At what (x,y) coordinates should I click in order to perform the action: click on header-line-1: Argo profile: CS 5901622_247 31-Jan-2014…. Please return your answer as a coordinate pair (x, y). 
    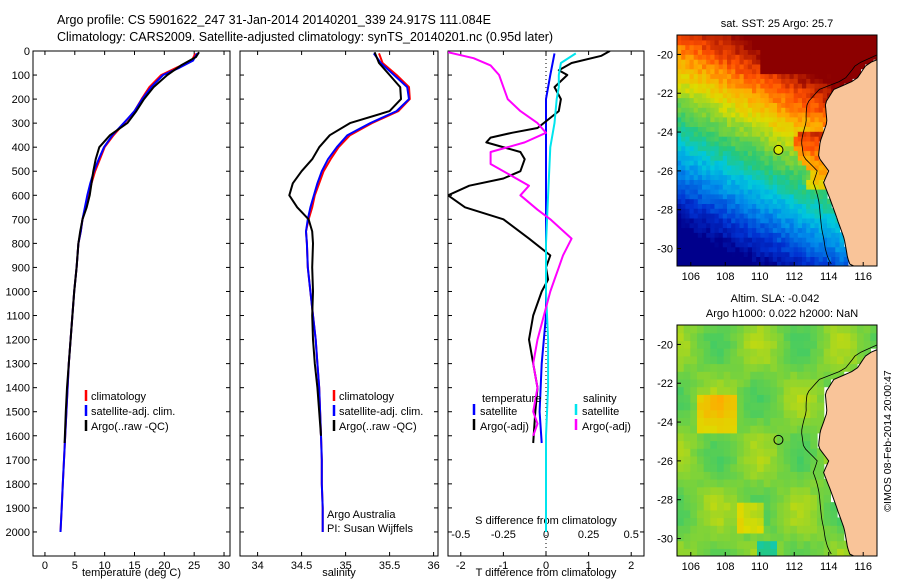
    Looking at the image, I should click on (274, 20).